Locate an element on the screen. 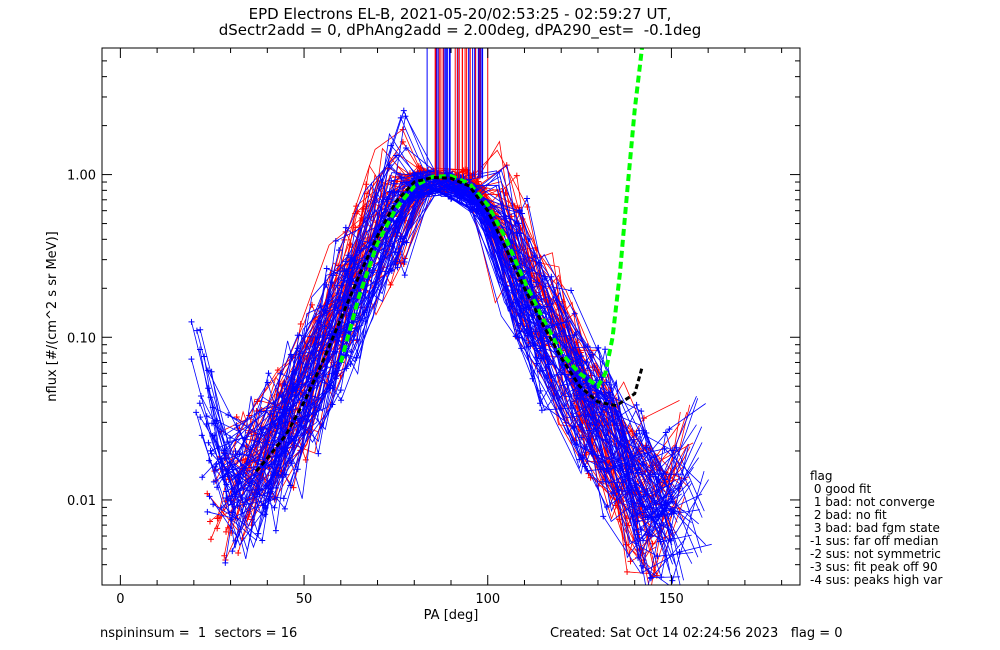 This screenshot has height=650, width=1000. legend-item-3: 3 bad: bad fgm state is located at coordinates (875, 528).